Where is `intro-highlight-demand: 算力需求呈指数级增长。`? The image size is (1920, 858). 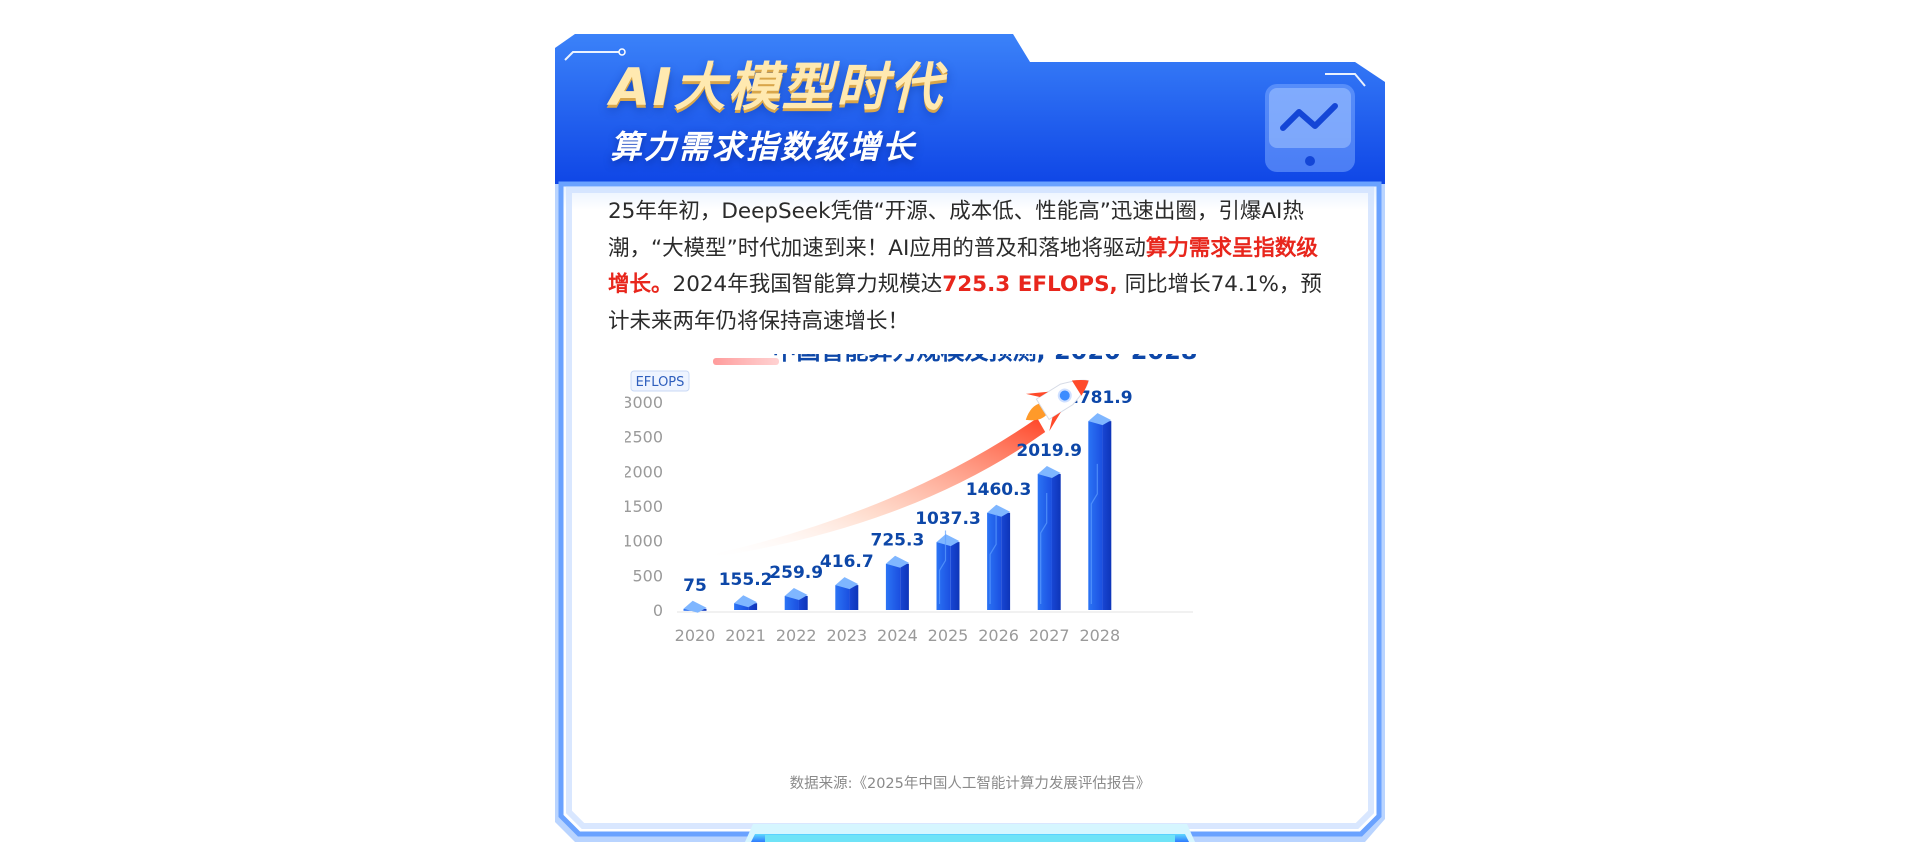
intro-highlight-demand: 算力需求呈指数级增长。 is located at coordinates (963, 266).